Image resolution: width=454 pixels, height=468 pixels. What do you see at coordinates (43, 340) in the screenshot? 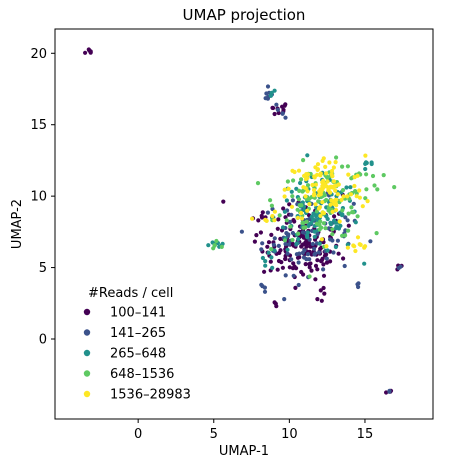
I see `y-tick-label: 0` at bounding box center [43, 340].